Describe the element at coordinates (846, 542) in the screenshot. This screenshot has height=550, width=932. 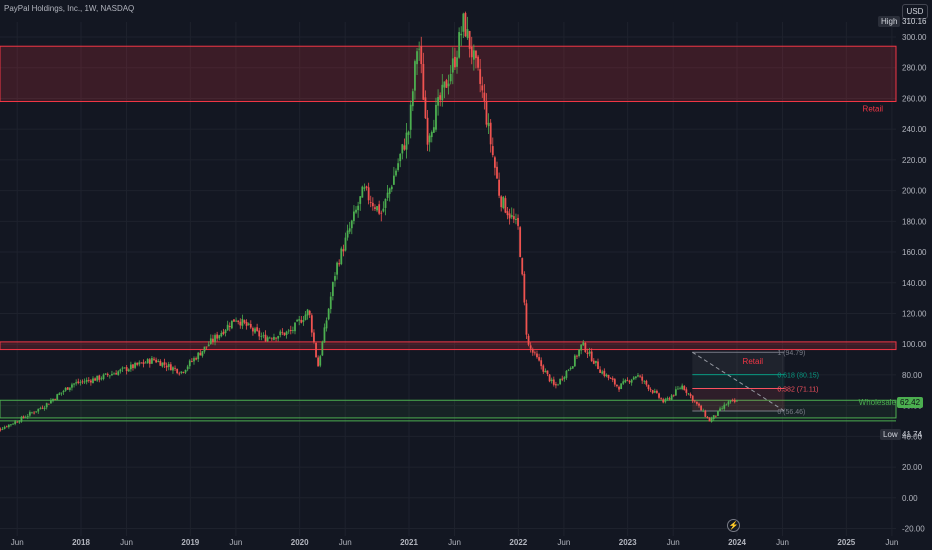
I see `x-tick-label: 2025` at that location.